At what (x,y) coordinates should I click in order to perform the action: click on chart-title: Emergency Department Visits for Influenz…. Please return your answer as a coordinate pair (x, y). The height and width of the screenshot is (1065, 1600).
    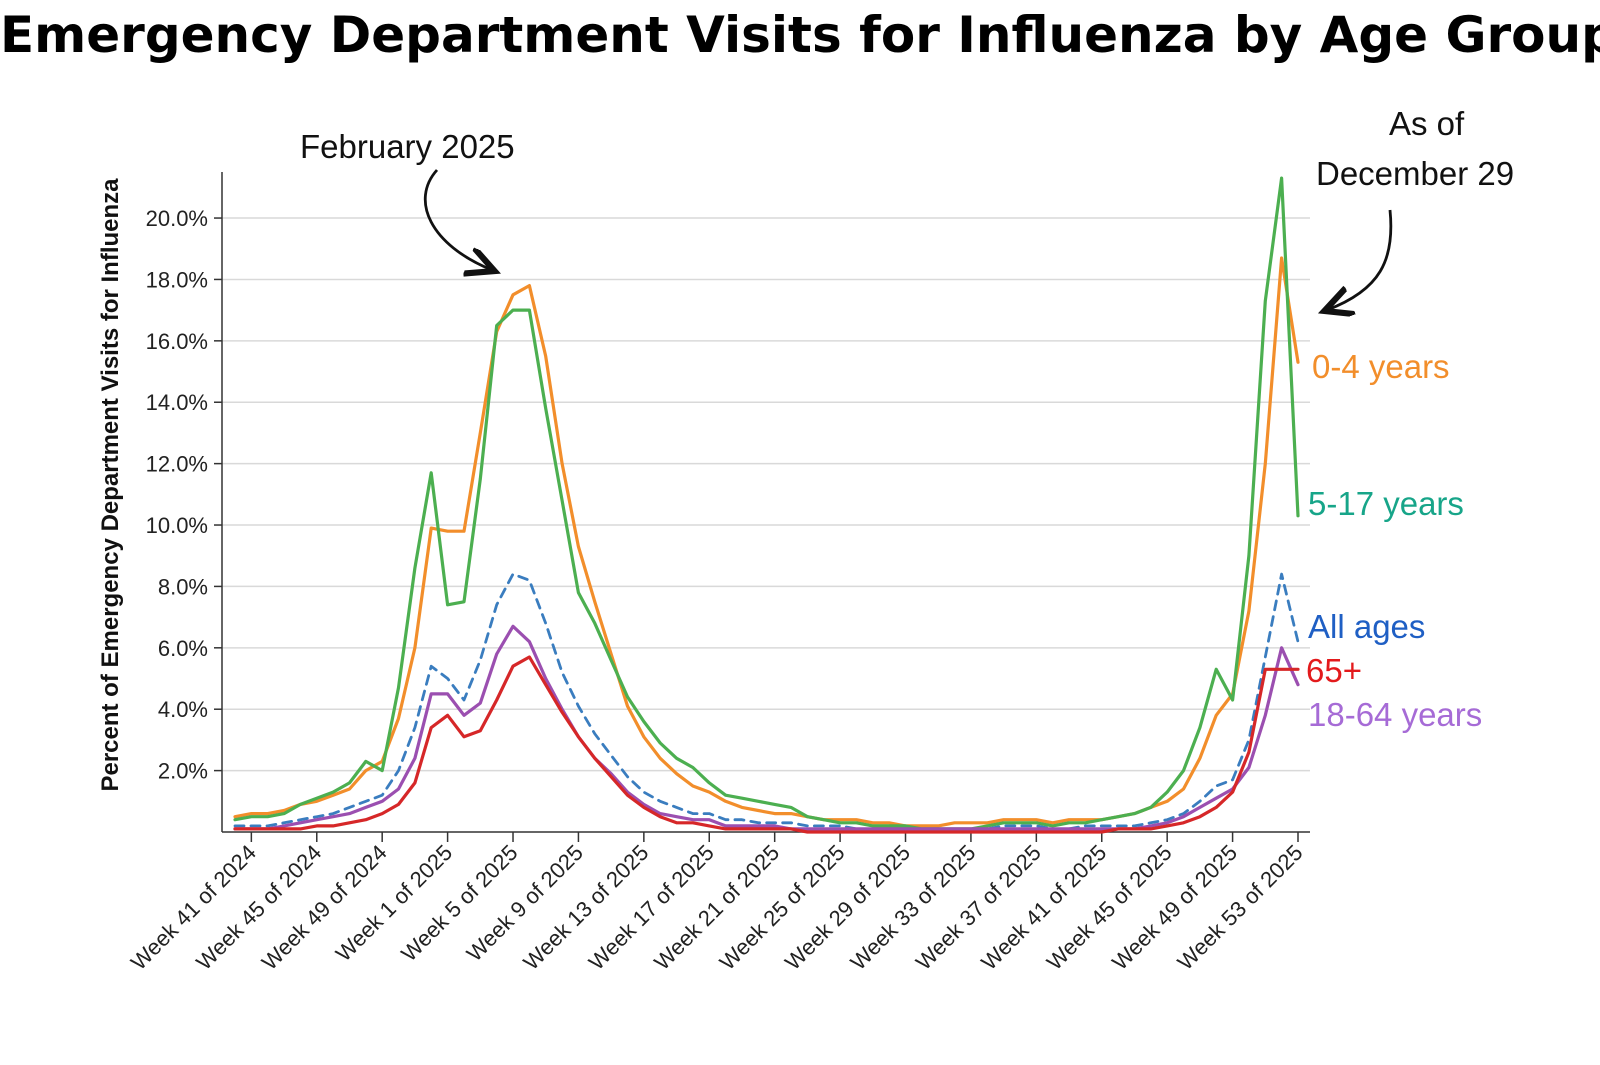
    Looking at the image, I should click on (800, 35).